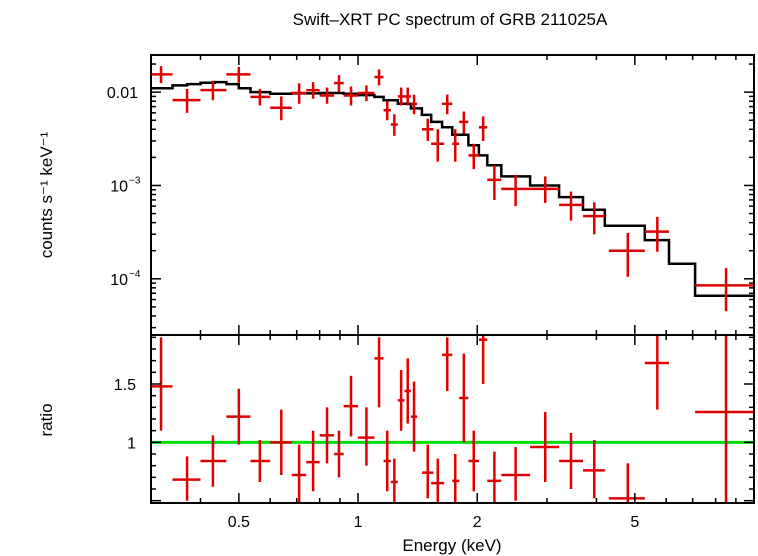 The height and width of the screenshot is (556, 758). I want to click on x-axis-label: Energy (keV), so click(451, 545).